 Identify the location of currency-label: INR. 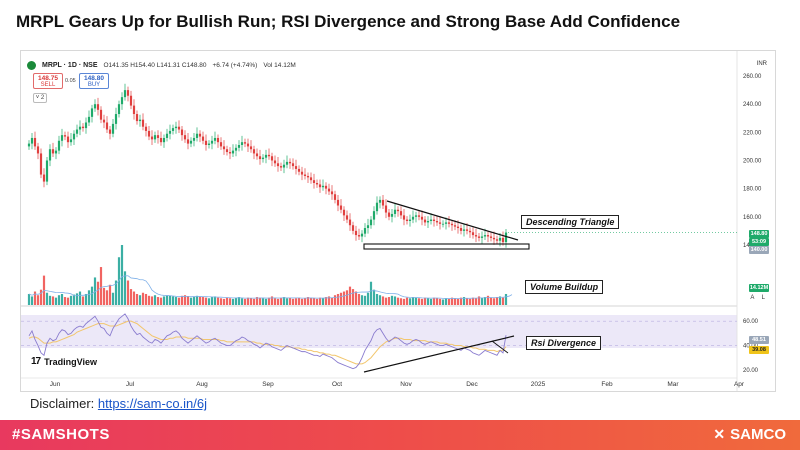
(761, 64).